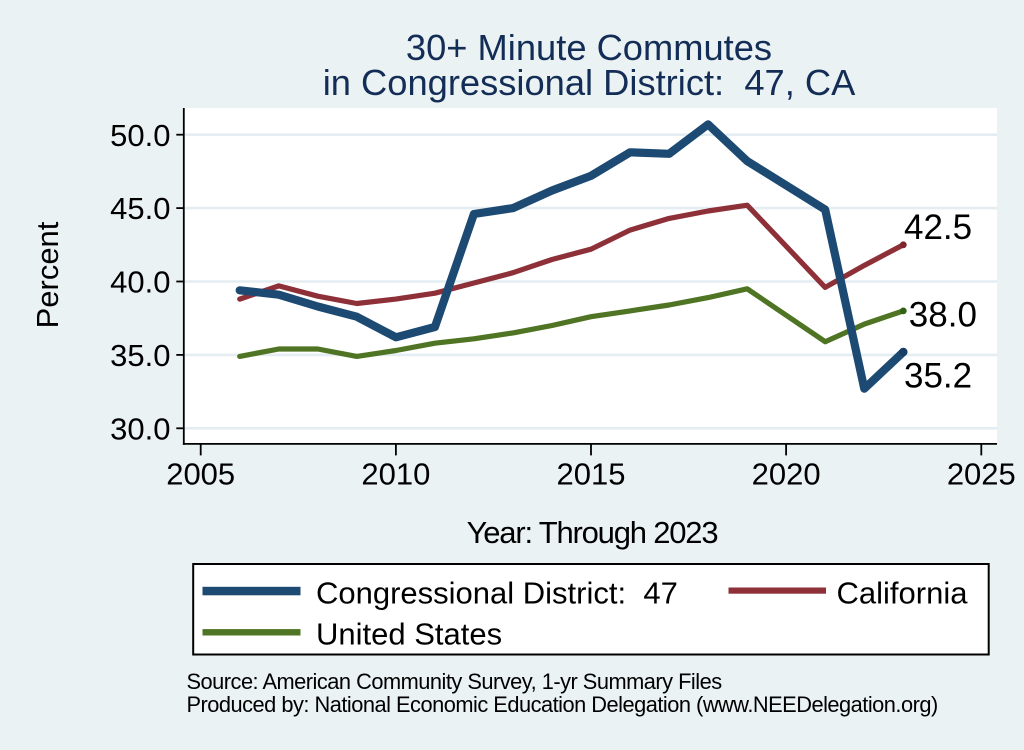  I want to click on svg-text: 35.0, so click(140, 355).